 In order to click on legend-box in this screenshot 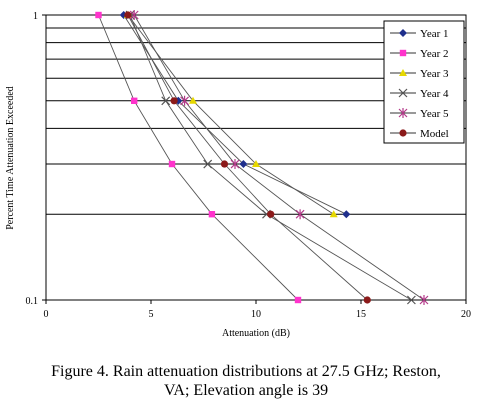, I will do `click(424, 82)`.